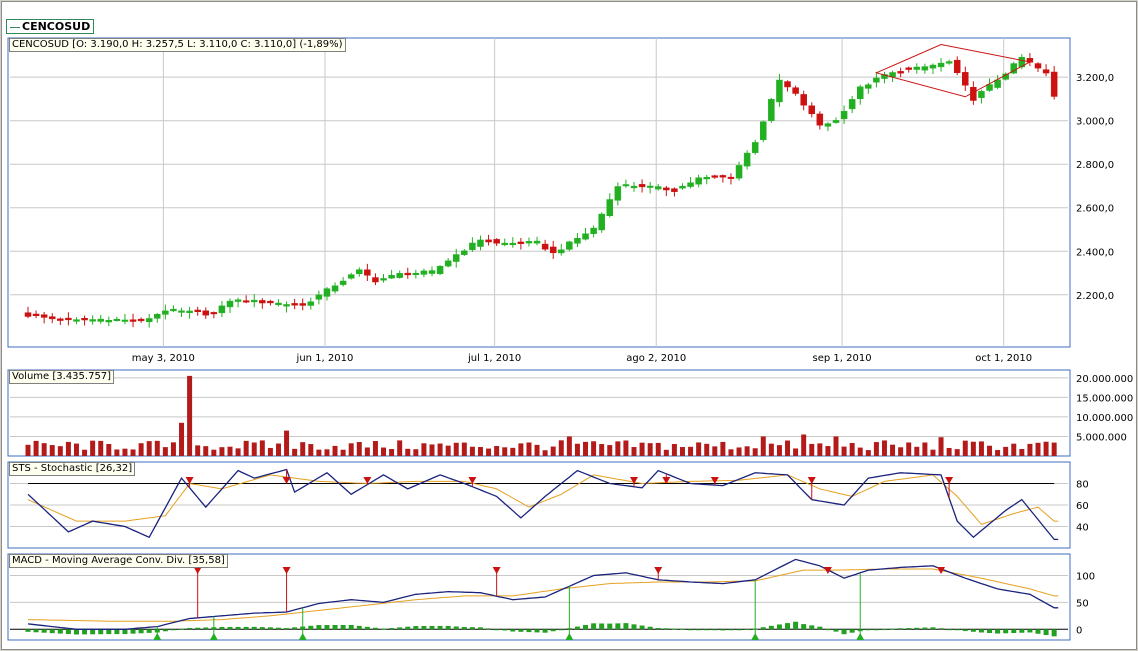  What do you see at coordinates (1082, 506) in the screenshot?
I see `stochastic-y-tick-label: 60` at bounding box center [1082, 506].